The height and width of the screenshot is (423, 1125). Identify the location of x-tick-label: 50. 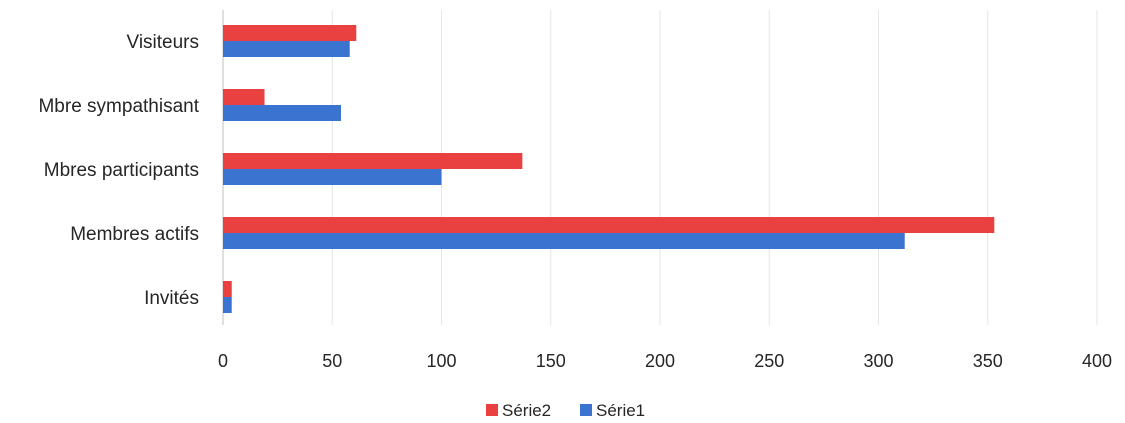
(332, 361).